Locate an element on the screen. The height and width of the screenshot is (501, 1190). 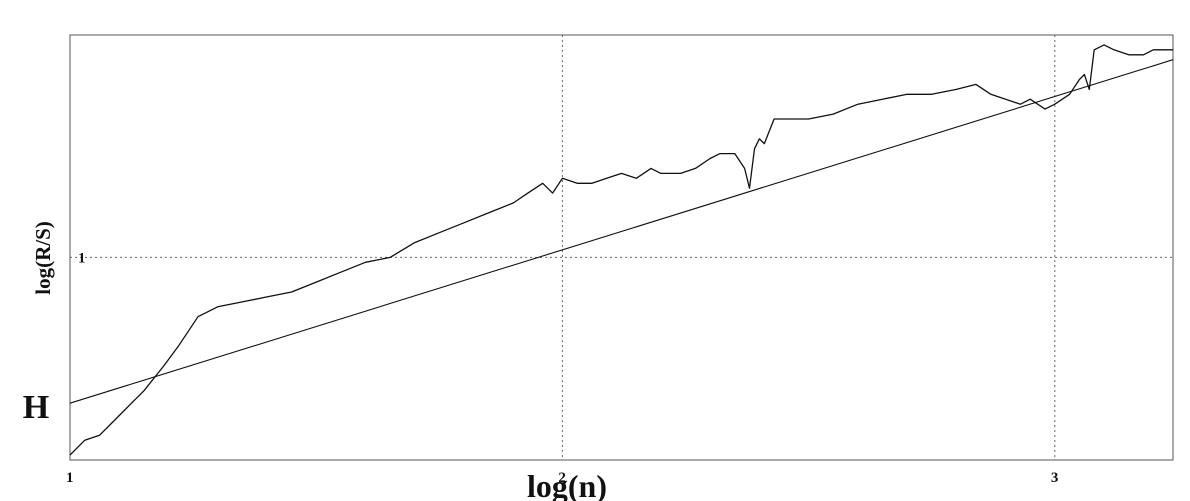
x-tick-label: 1 is located at coordinates (70, 478).